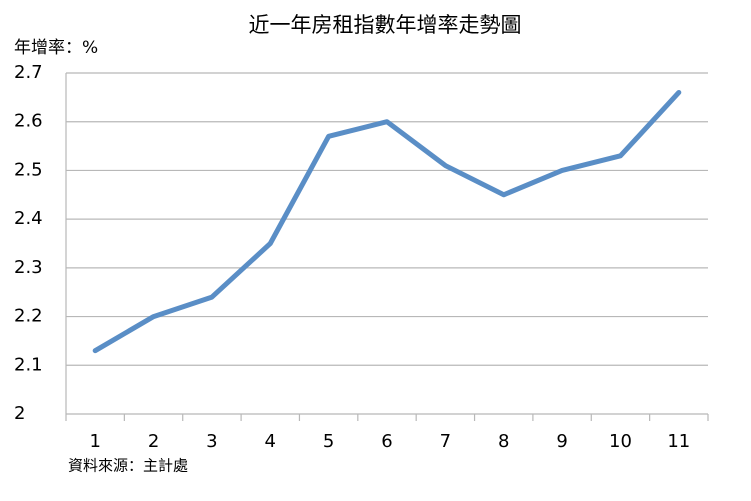 The image size is (751, 501). I want to click on x-tick-label: 11, so click(678, 441).